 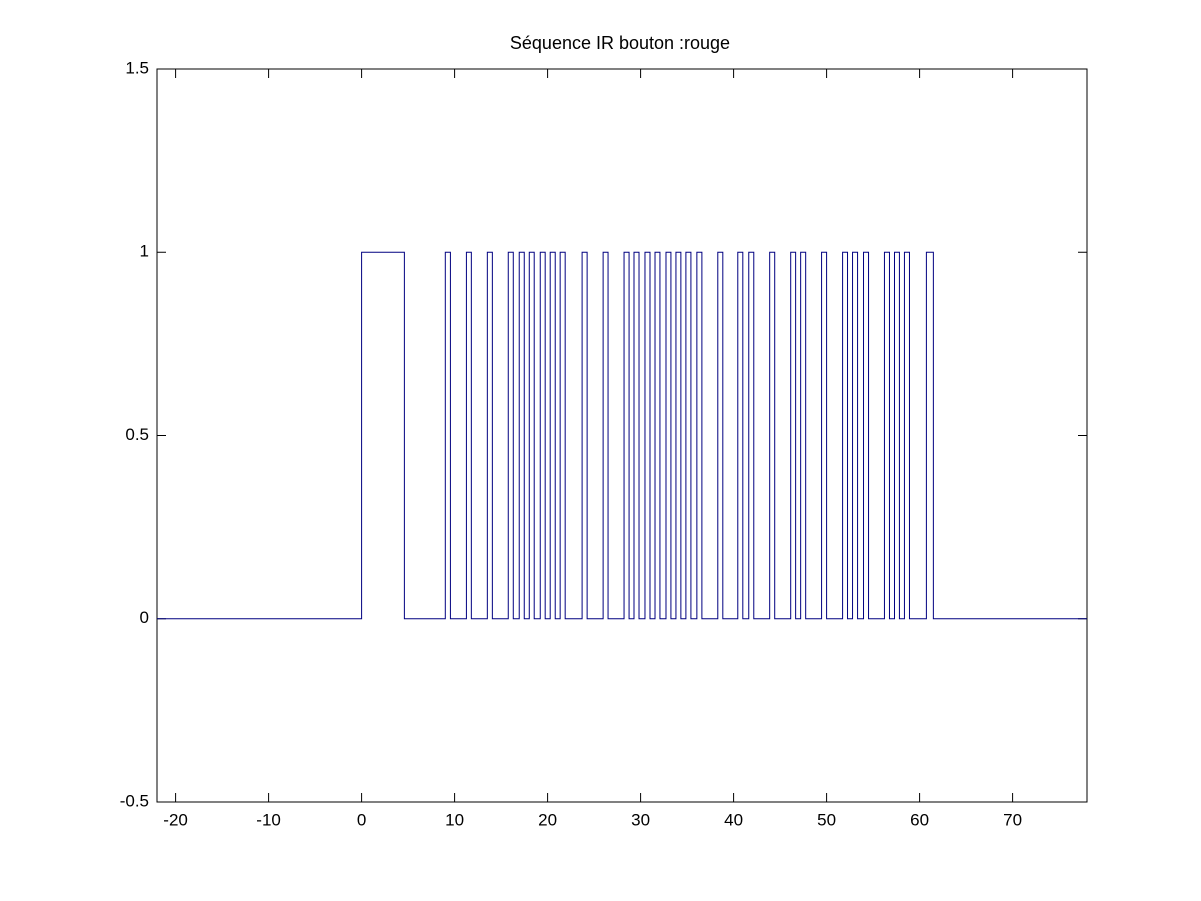 I want to click on x-tick-label: 70, so click(x=1012, y=819).